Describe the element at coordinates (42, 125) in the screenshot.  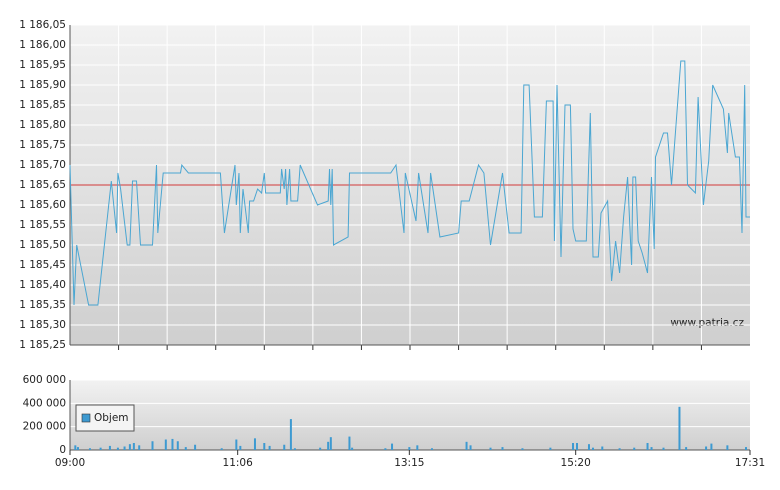
I see `y-tick-label: 1 185,80` at that location.